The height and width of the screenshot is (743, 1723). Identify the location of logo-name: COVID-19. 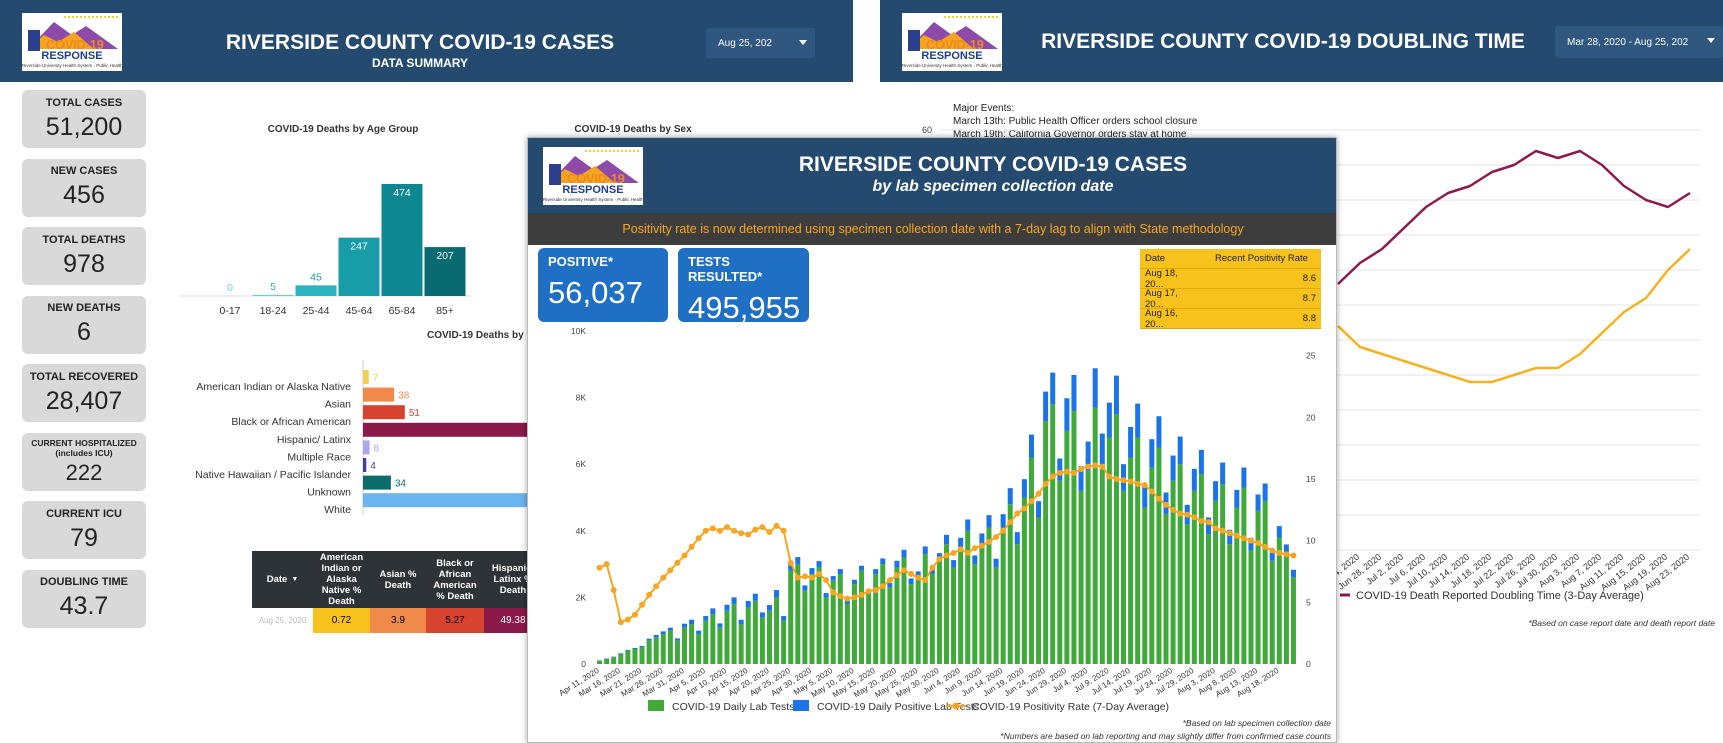
(596, 178).